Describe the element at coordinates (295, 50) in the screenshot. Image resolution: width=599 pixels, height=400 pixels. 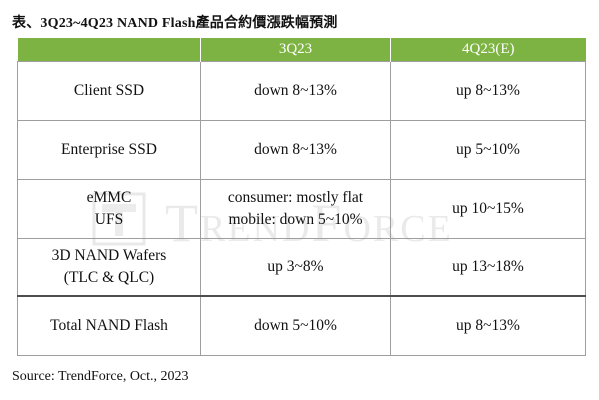
I see `header-cell-3q23: 3Q23` at that location.